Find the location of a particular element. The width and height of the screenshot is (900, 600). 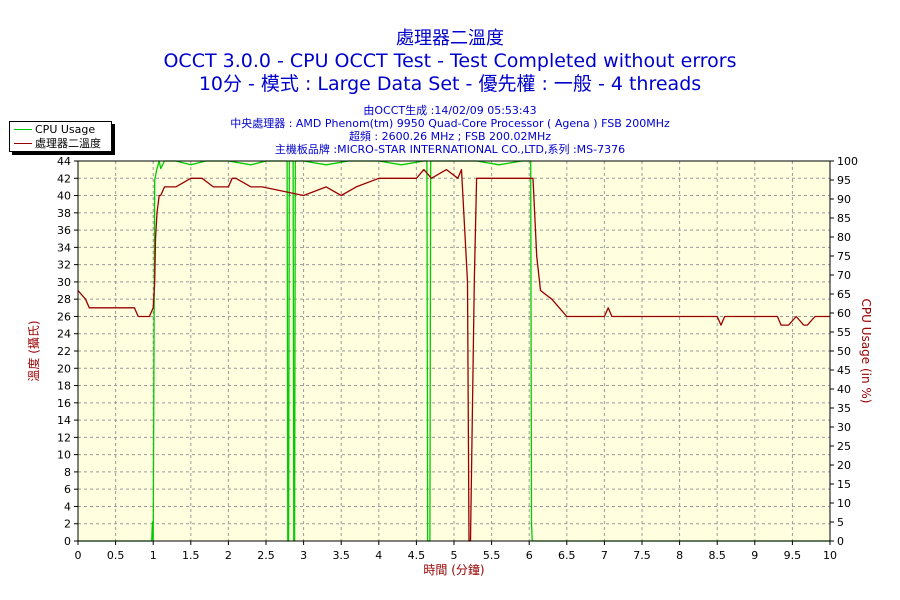

x-tick-label: 5 is located at coordinates (454, 555).